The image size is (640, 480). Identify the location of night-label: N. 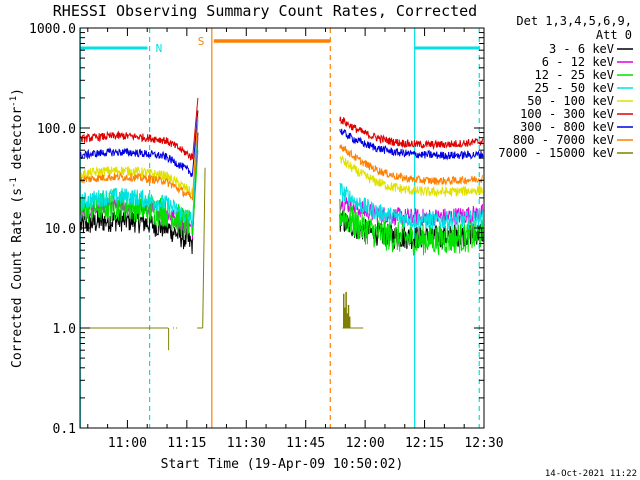
(159, 48).